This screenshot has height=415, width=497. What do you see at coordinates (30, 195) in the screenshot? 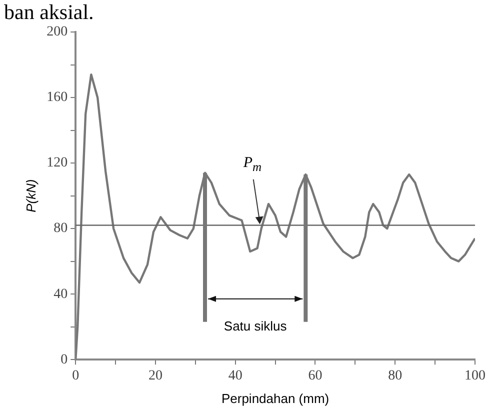
I see `y-axis-title: P(kN)` at bounding box center [30, 195].